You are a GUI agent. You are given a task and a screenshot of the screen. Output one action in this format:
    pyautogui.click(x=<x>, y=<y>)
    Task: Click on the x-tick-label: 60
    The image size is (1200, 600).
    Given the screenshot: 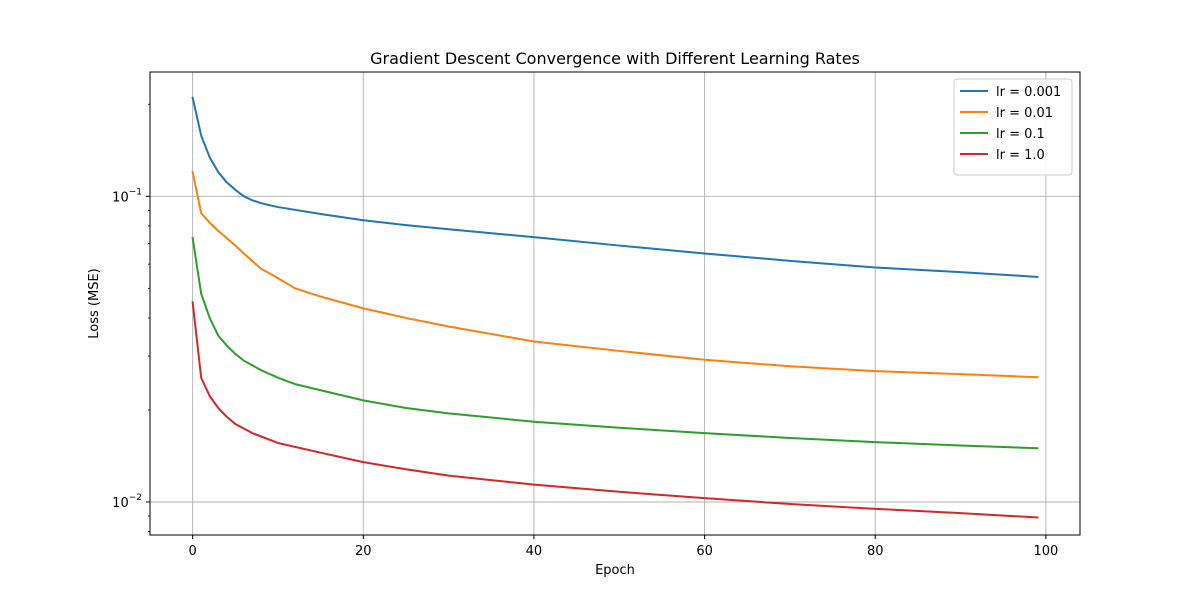 What is the action you would take?
    pyautogui.click(x=704, y=551)
    